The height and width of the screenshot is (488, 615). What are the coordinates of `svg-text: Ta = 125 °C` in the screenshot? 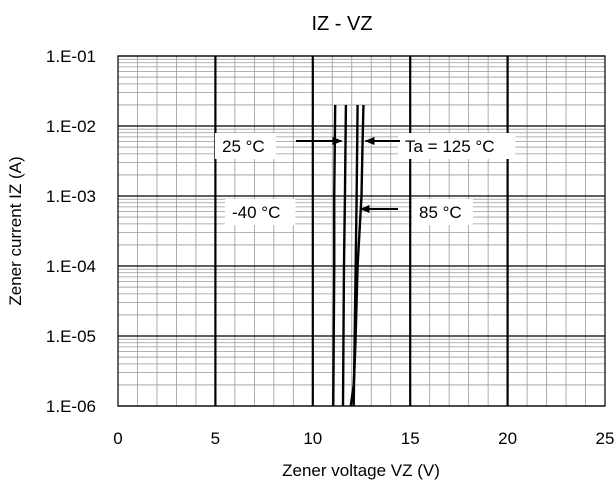 It's located at (450, 146).